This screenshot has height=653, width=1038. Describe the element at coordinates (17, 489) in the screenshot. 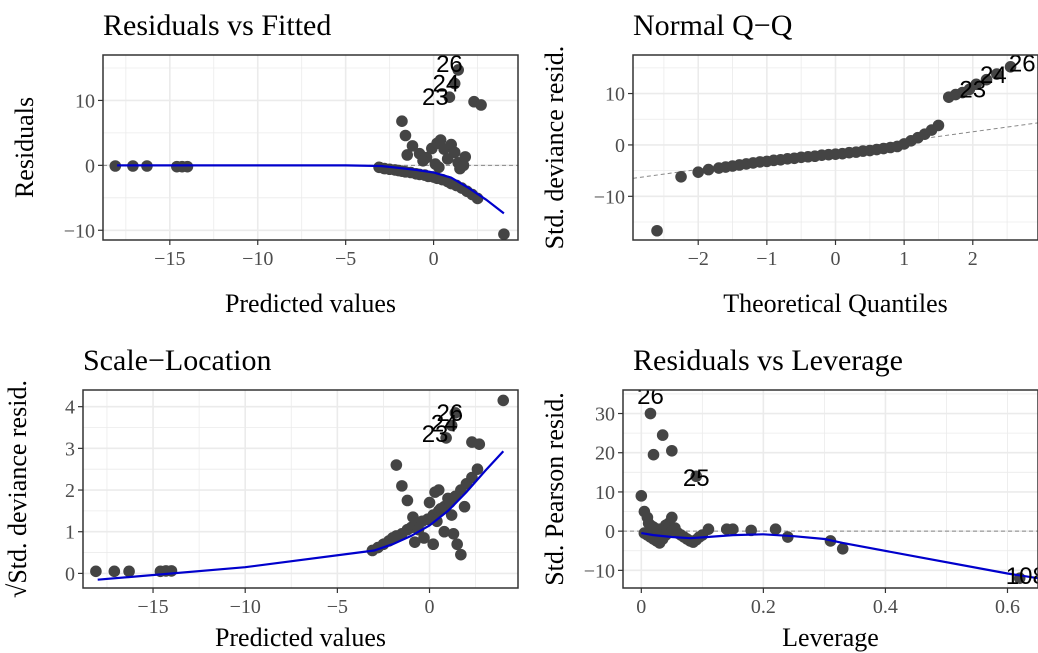

I see `y-axis-label: √Std. deviance resid.` at that location.